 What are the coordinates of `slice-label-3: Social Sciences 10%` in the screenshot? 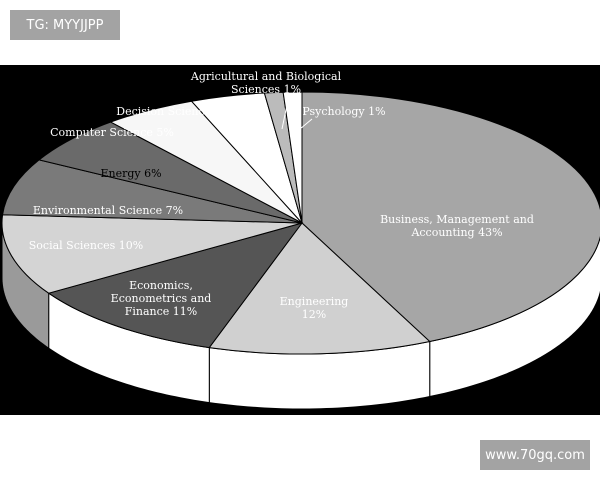 It's located at (86, 245).